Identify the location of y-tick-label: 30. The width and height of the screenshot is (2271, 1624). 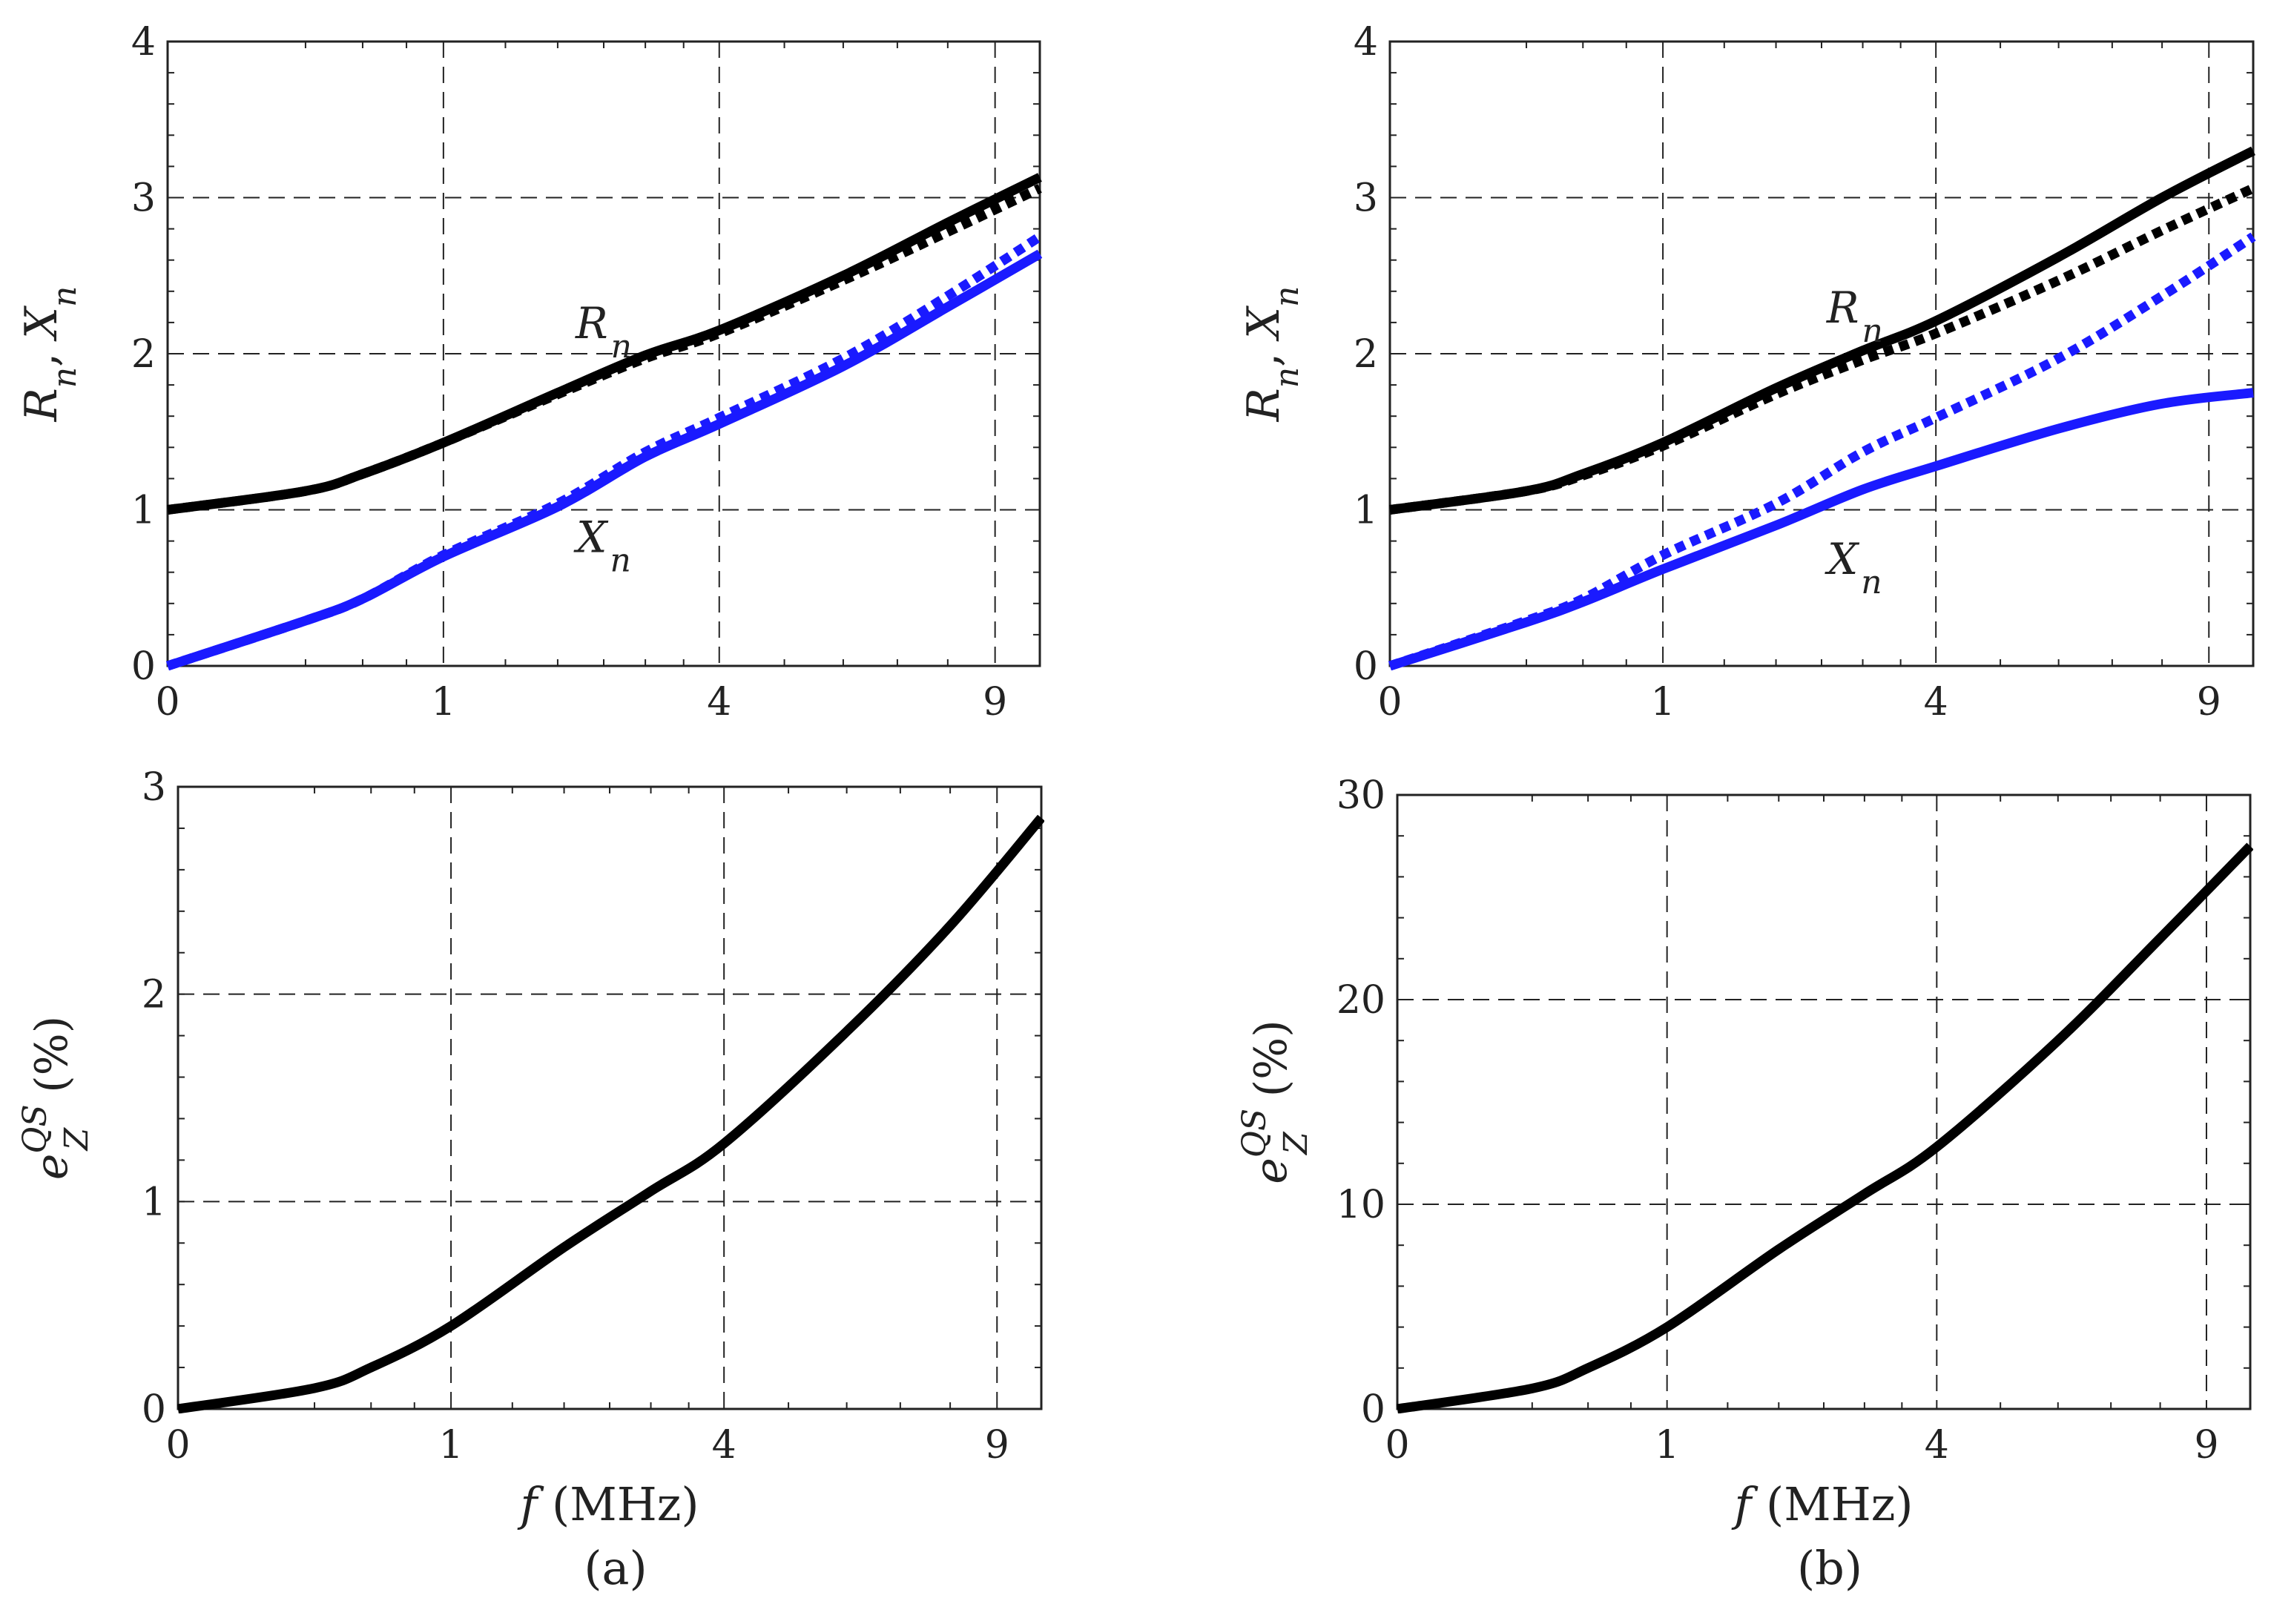
(1360, 796).